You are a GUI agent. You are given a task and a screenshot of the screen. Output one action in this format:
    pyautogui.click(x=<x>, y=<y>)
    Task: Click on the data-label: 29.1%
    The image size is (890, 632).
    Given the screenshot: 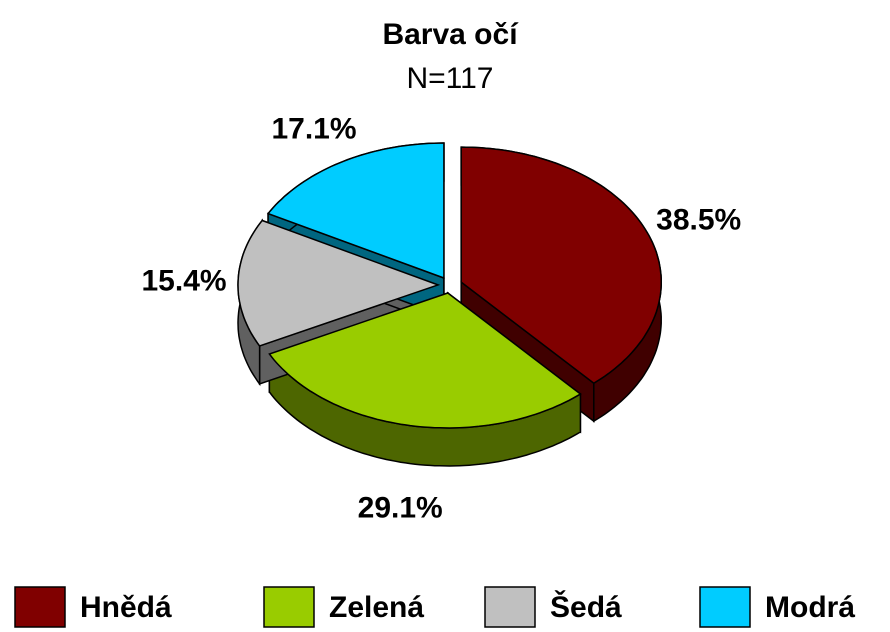 What is the action you would take?
    pyautogui.click(x=400, y=507)
    